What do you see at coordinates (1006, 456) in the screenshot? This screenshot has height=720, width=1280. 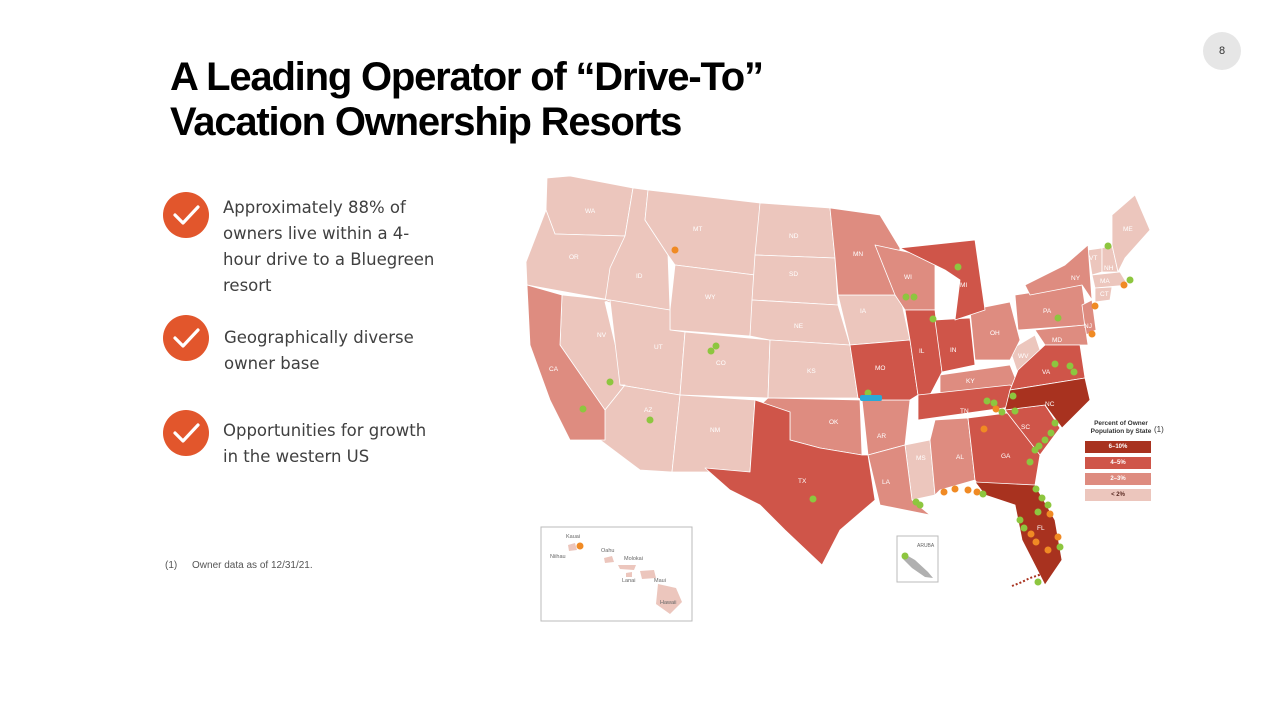 I see `state-label: GA` at bounding box center [1006, 456].